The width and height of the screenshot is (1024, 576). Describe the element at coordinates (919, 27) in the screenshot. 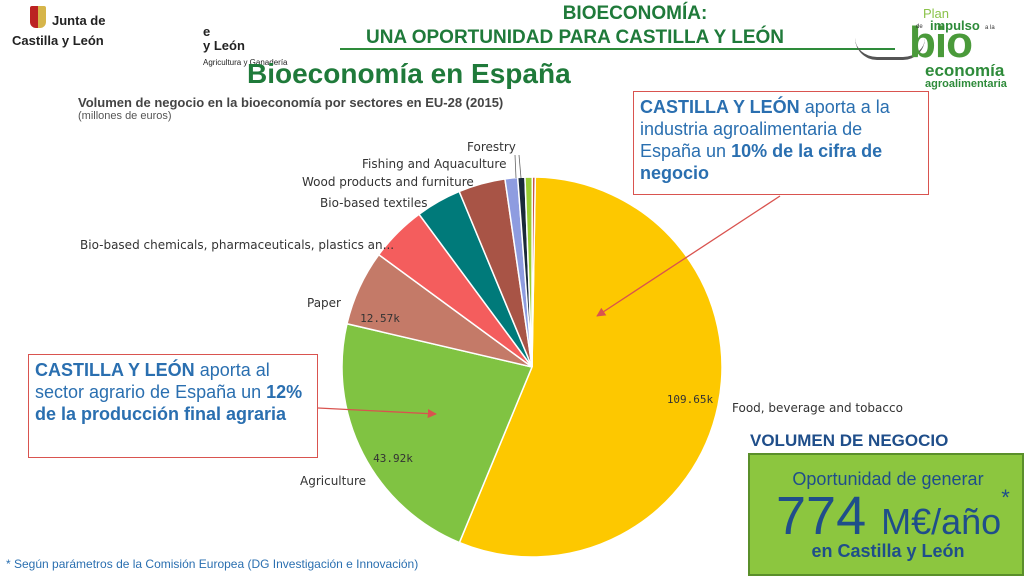

I see `logo-de: de` at that location.